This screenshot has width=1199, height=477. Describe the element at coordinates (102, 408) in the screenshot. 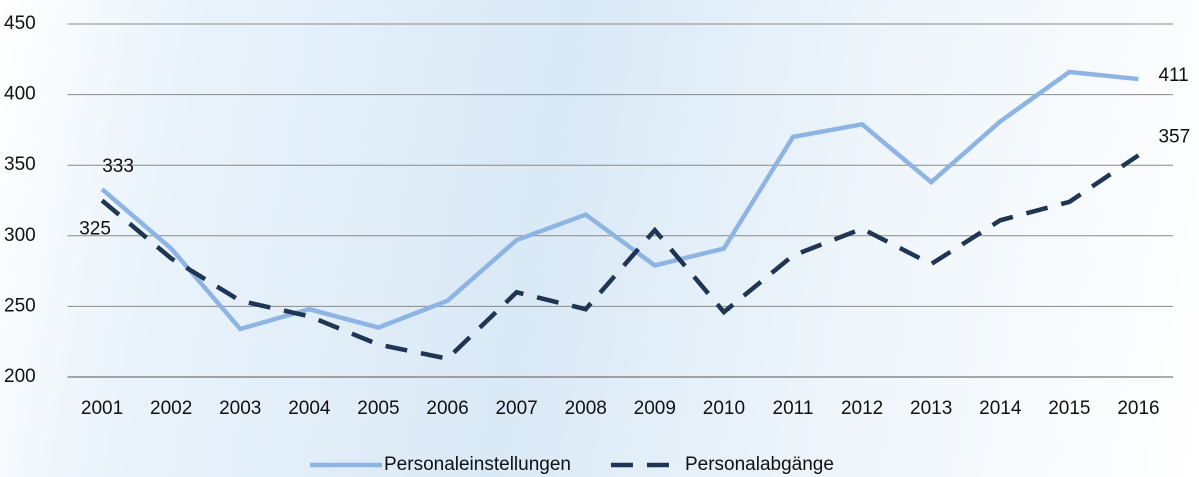

I see `x-tick-label: 2001` at that location.